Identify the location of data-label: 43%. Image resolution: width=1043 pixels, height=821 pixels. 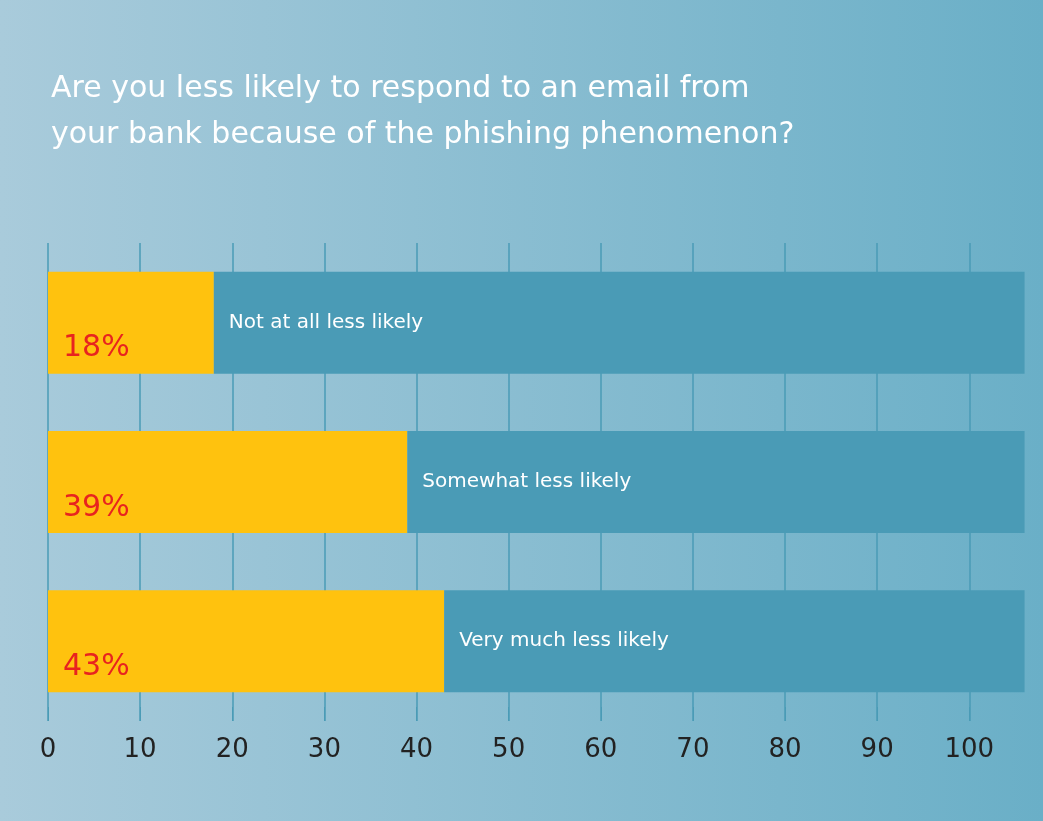
(96, 664).